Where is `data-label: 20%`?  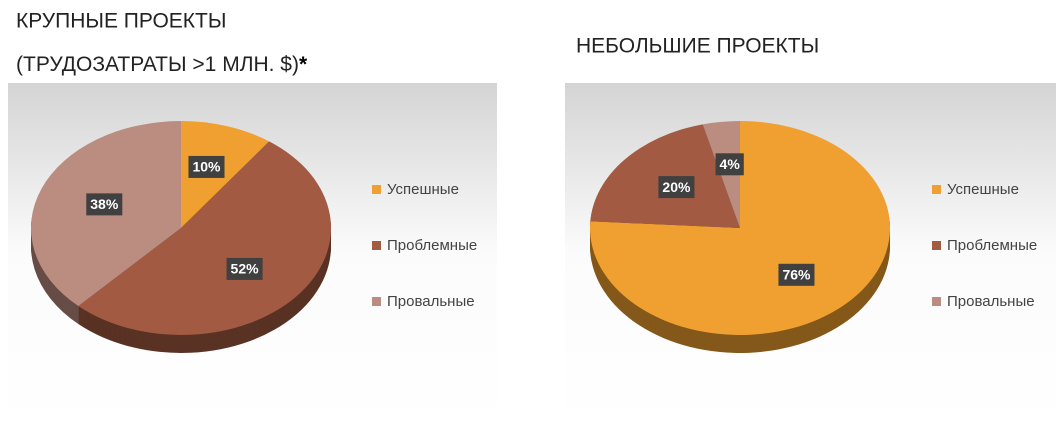 data-label: 20% is located at coordinates (676, 187).